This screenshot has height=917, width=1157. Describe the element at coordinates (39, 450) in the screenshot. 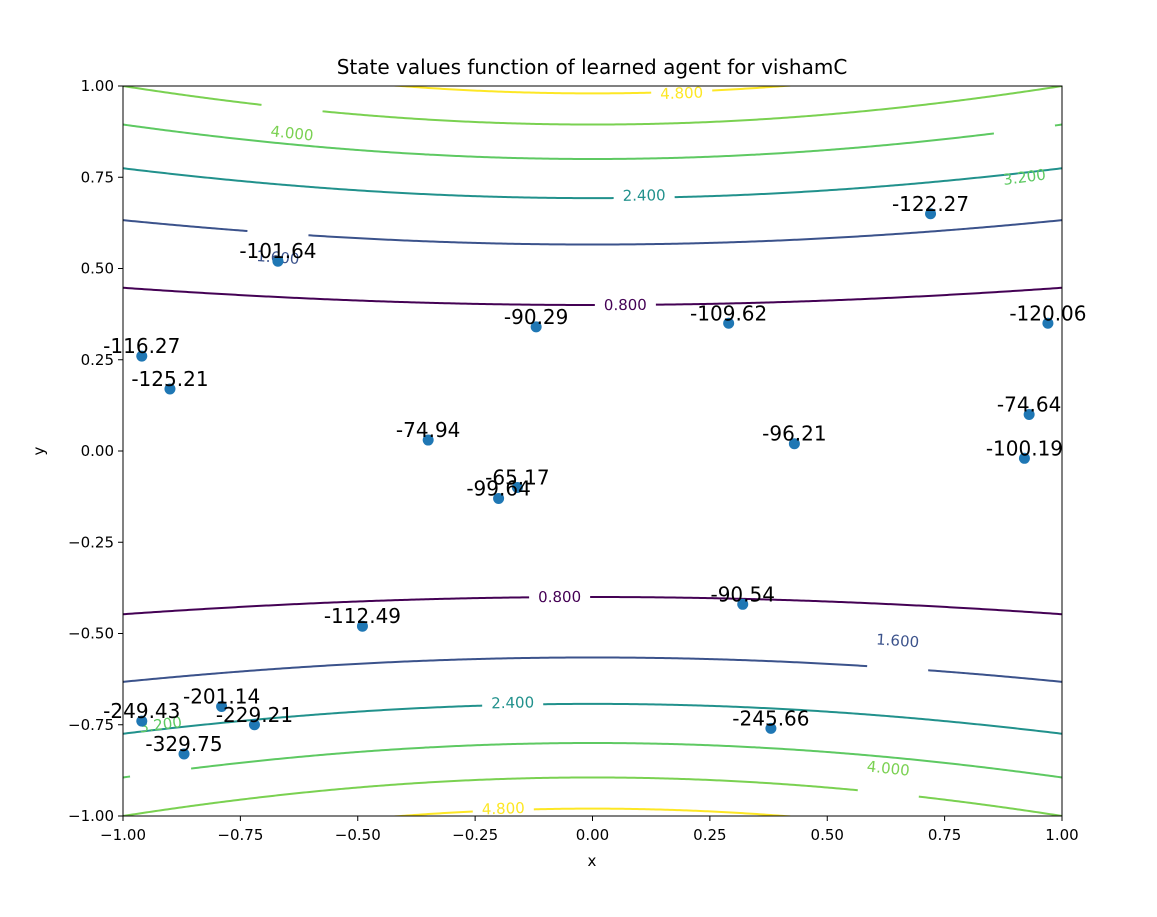

I see `y-axis-label: y` at that location.